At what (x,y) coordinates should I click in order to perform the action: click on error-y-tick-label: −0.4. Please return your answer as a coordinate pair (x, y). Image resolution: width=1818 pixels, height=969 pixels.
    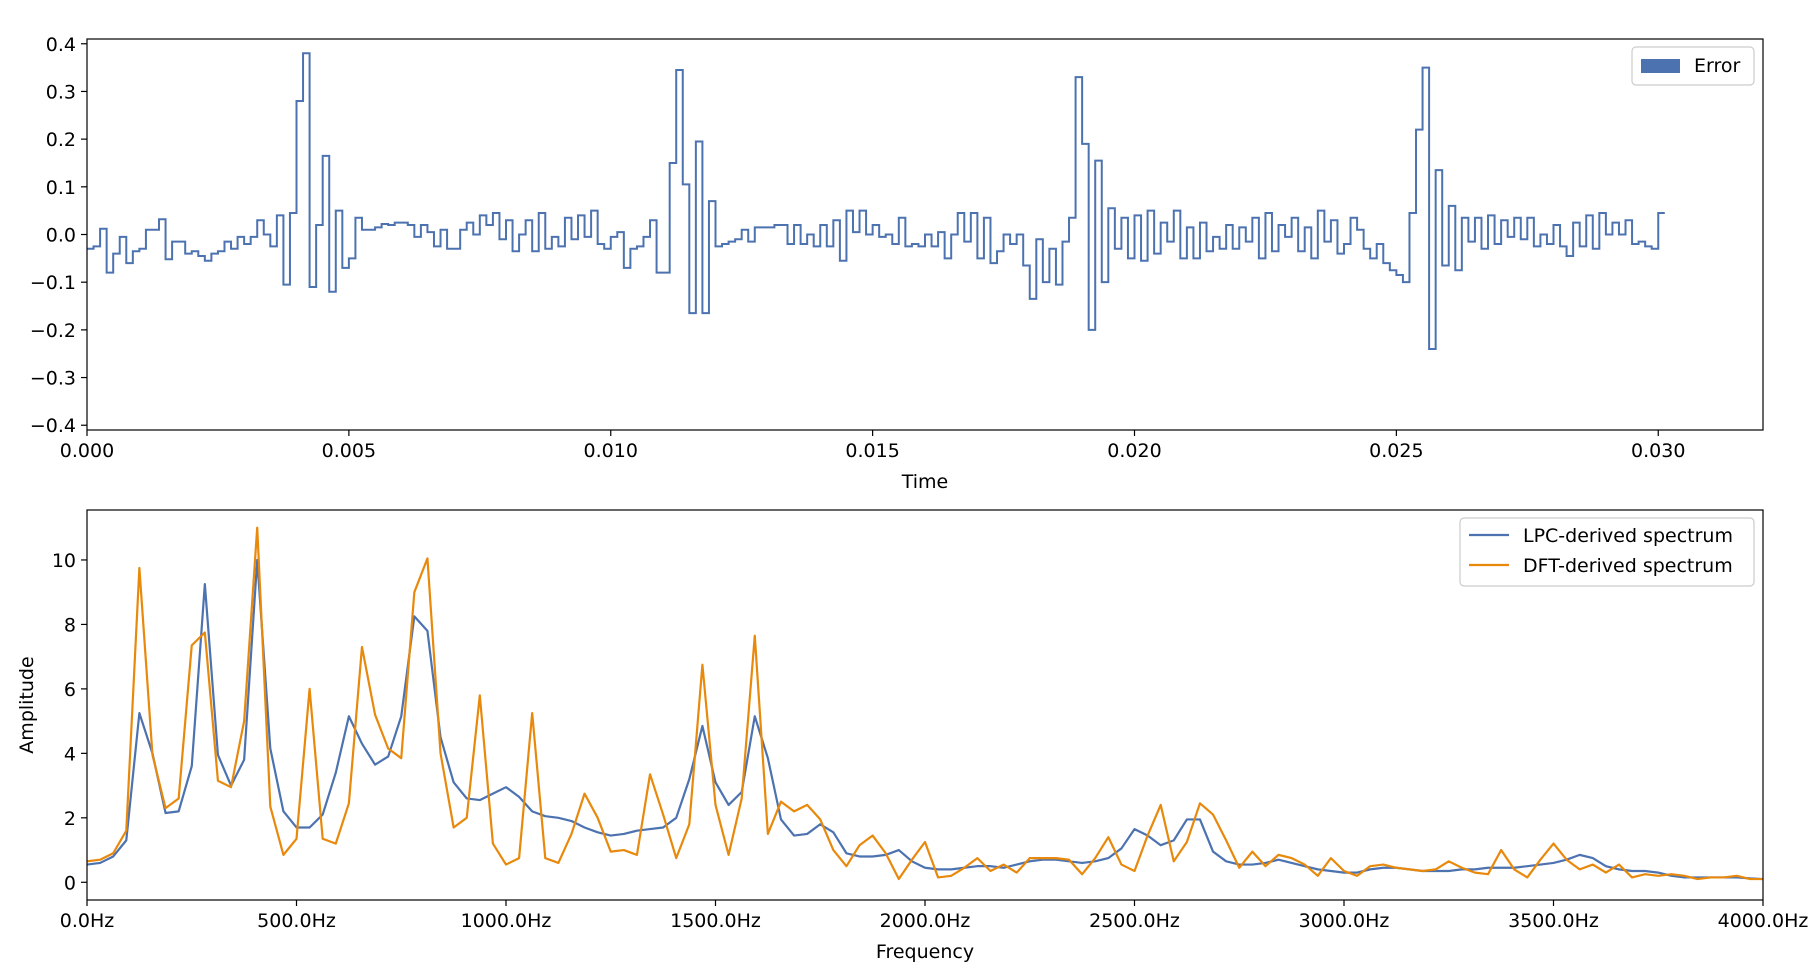
    Looking at the image, I should click on (53, 426).